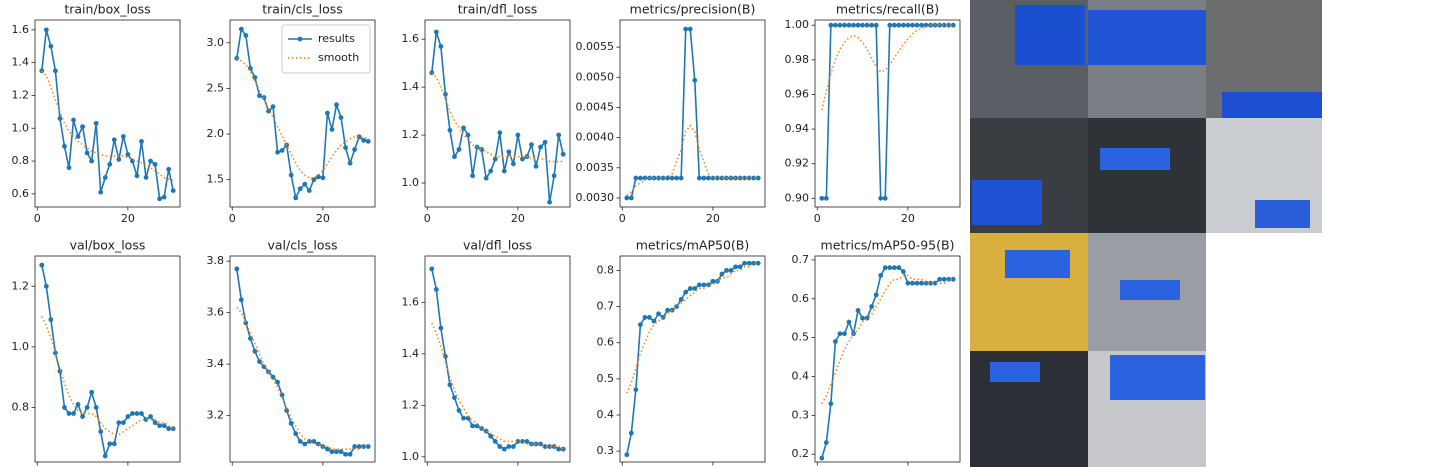  Describe the element at coordinates (497, 245) in the screenshot. I see `subplot-title: val/dfl_loss` at that location.